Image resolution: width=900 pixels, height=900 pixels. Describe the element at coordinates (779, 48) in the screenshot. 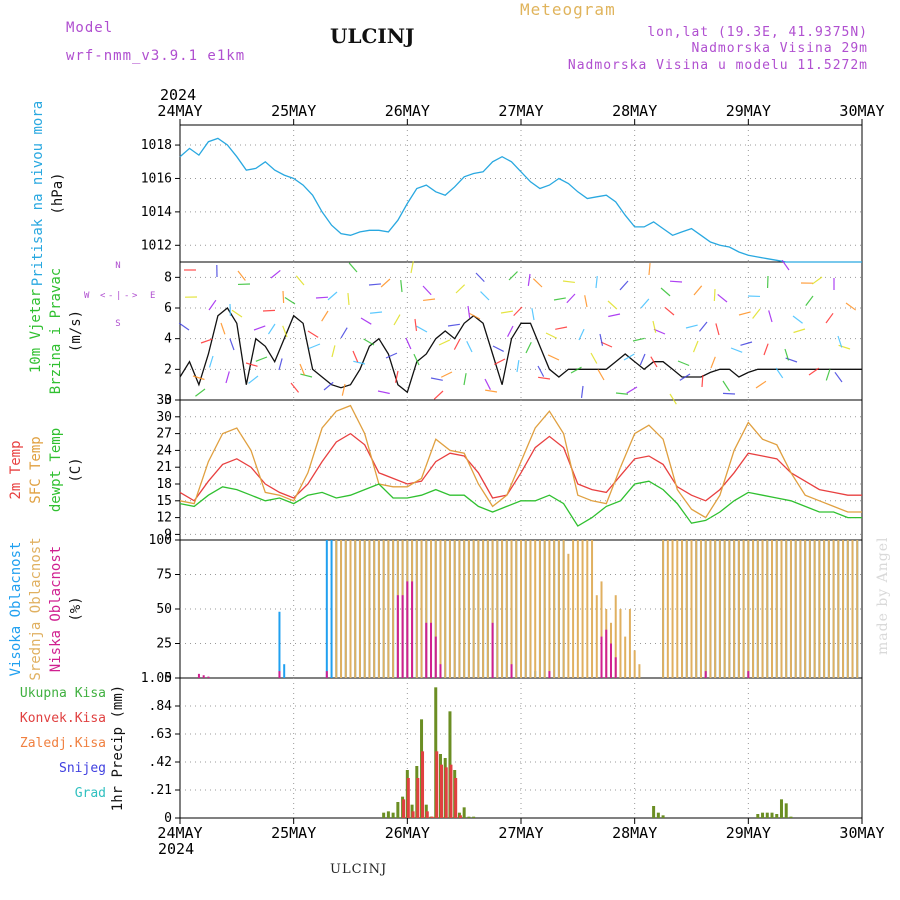

I see `elevation: Nadmorska Visina 29m` at that location.